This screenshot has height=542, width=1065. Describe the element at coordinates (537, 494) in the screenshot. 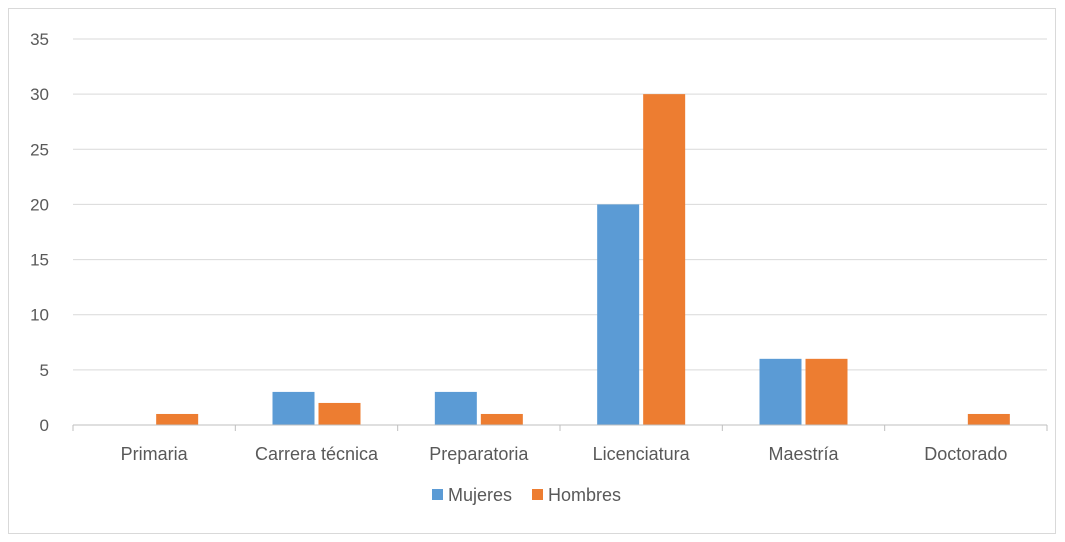

I see `legend-swatch-hombres` at that location.